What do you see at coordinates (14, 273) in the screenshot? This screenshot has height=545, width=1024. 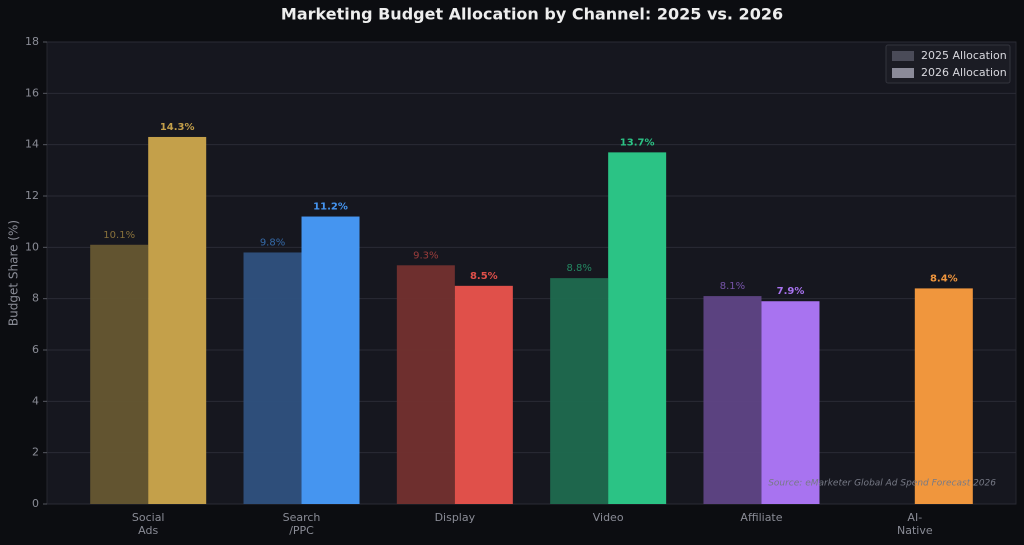 I see `y-axis-label: Budget Share (%)` at bounding box center [14, 273].